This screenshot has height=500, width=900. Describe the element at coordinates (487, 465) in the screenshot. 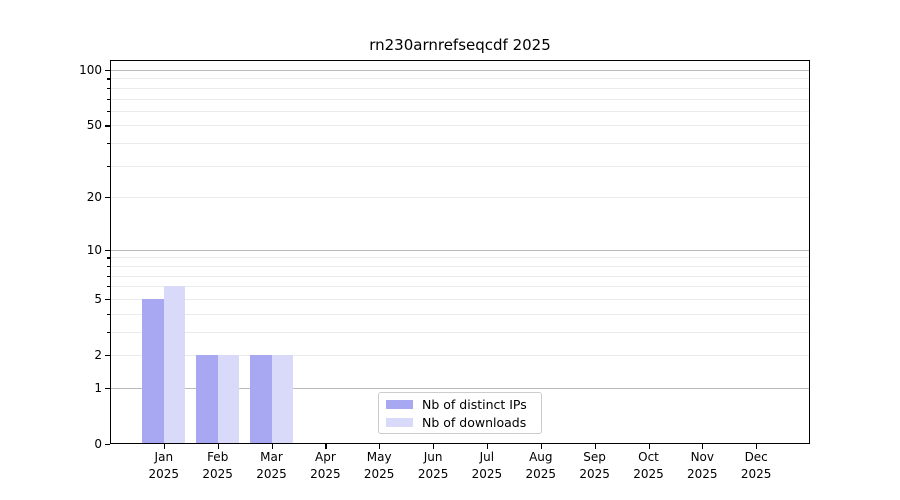

I see `x-tick-label: Jul 2025` at that location.